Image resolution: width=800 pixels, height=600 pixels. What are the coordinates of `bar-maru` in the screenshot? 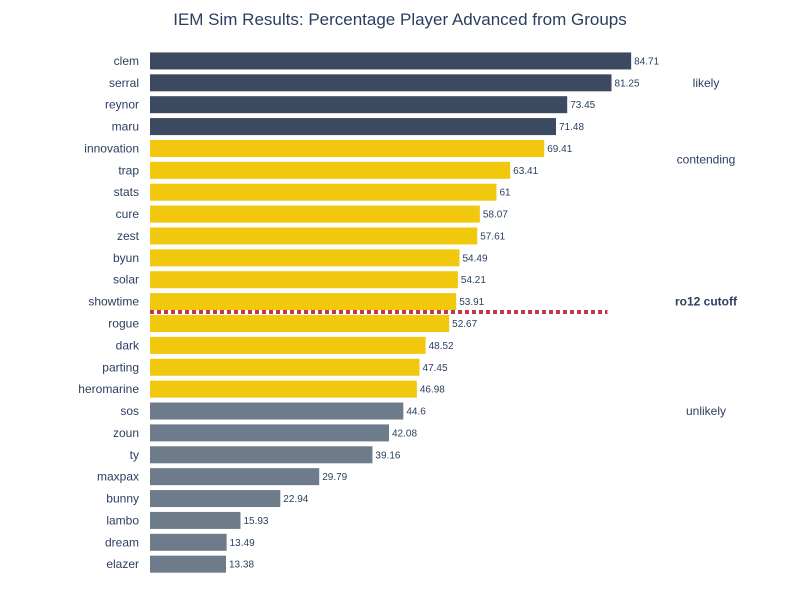 It's located at (353, 127).